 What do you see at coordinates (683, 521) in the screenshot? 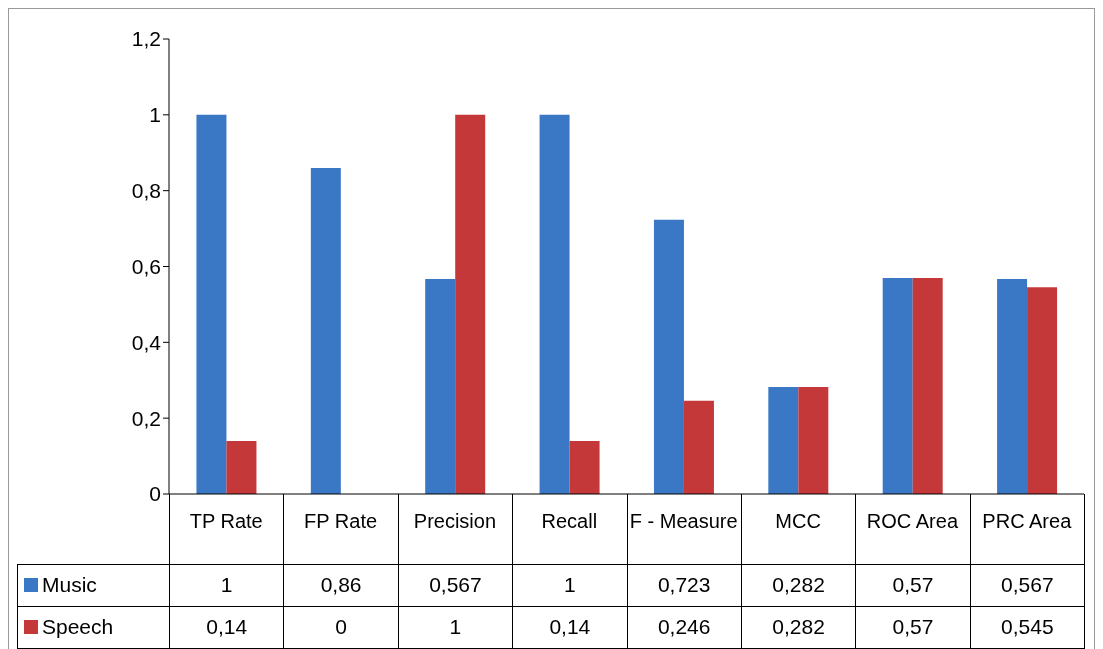
I see `x-tick-label: F - Measure` at bounding box center [683, 521].